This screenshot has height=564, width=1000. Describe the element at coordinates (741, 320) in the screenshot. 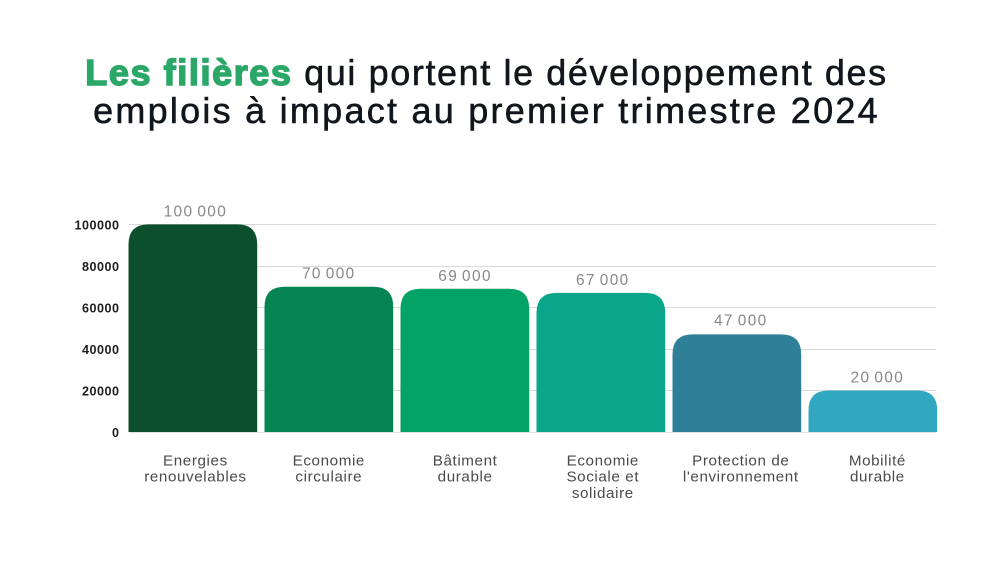

I see `svg-text: 47 000` at that location.